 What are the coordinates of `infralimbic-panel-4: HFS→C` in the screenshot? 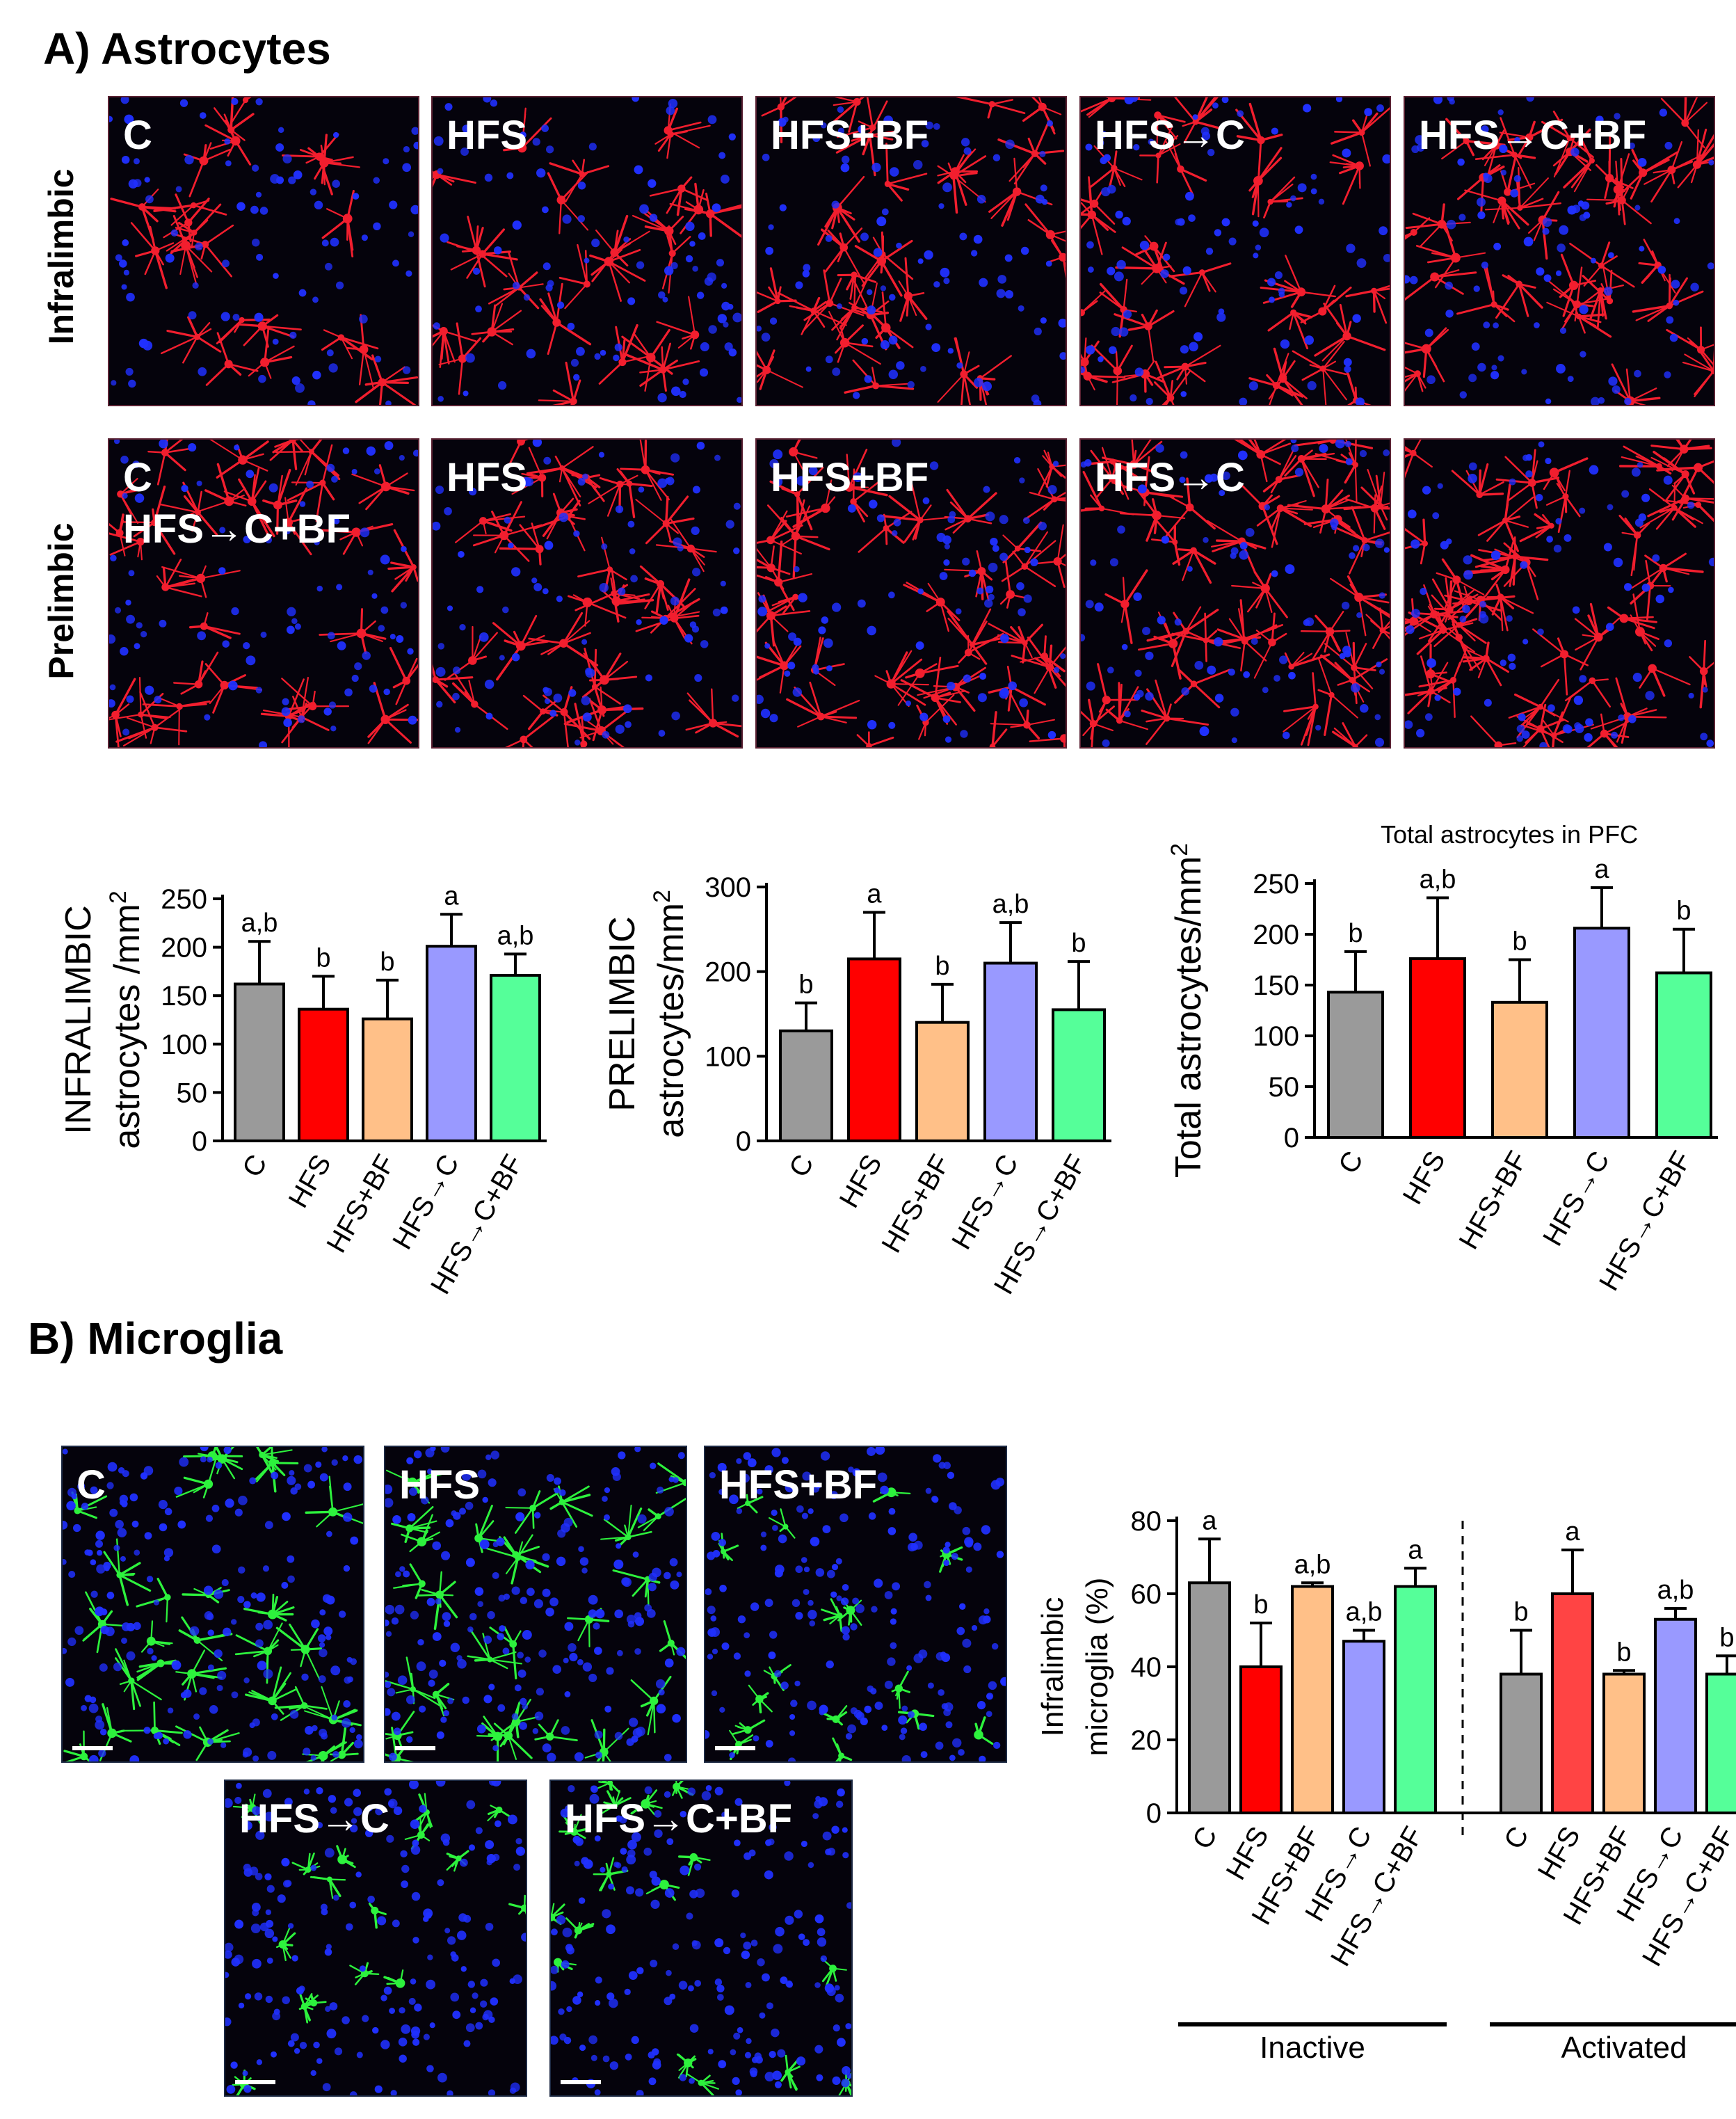 It's located at (1235, 251).